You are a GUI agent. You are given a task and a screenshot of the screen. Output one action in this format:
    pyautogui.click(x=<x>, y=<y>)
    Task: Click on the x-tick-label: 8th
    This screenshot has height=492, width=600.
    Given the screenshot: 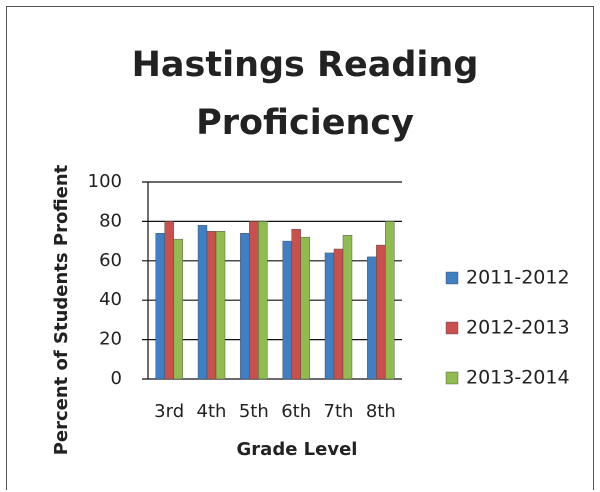 What is the action you would take?
    pyautogui.click(x=381, y=411)
    